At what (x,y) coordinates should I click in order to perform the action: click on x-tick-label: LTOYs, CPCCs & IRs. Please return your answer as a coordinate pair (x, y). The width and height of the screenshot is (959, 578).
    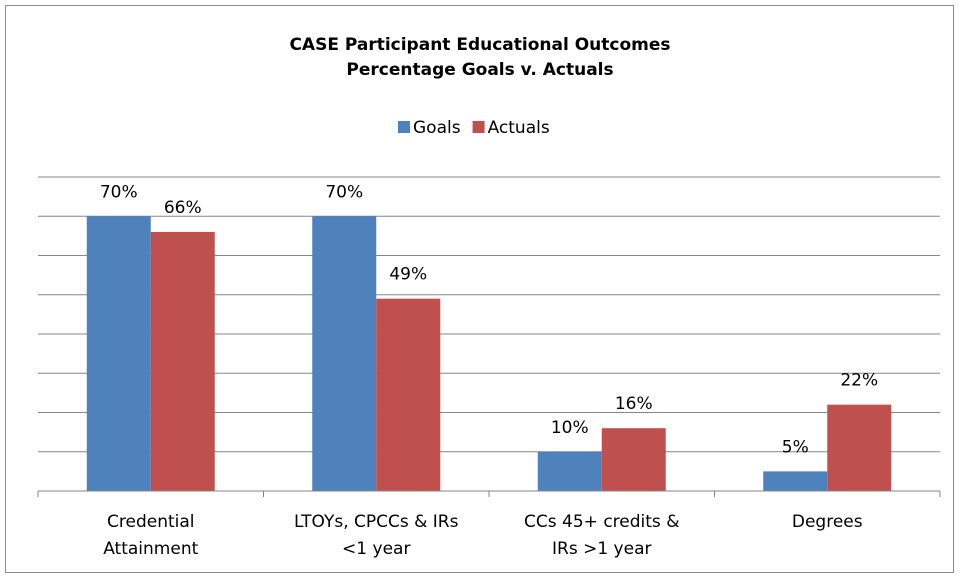
    Looking at the image, I should click on (376, 522).